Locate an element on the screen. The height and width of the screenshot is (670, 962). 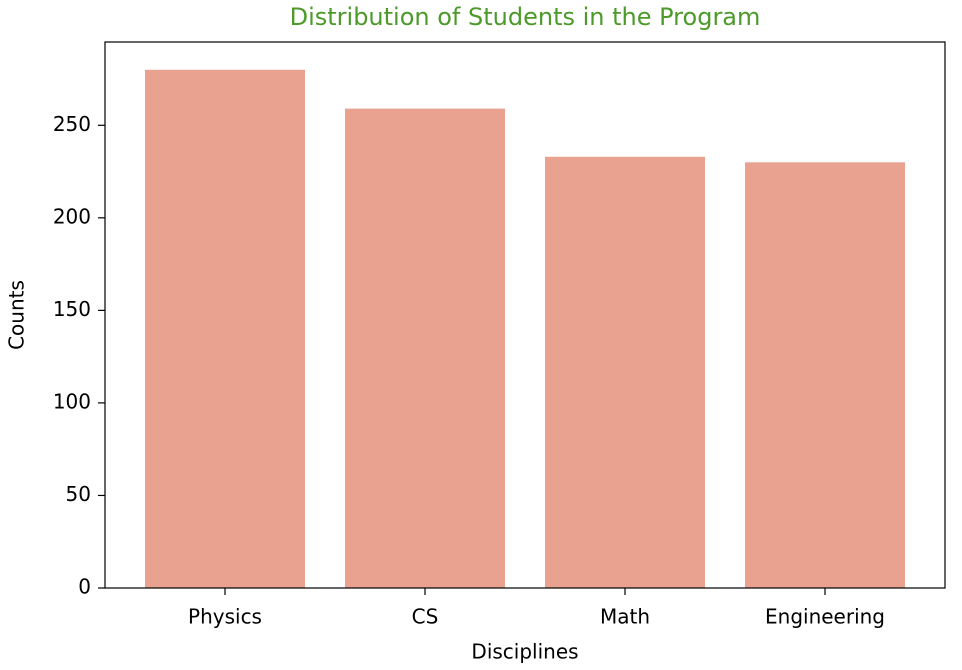
x-tick-label: Math is located at coordinates (625, 617).